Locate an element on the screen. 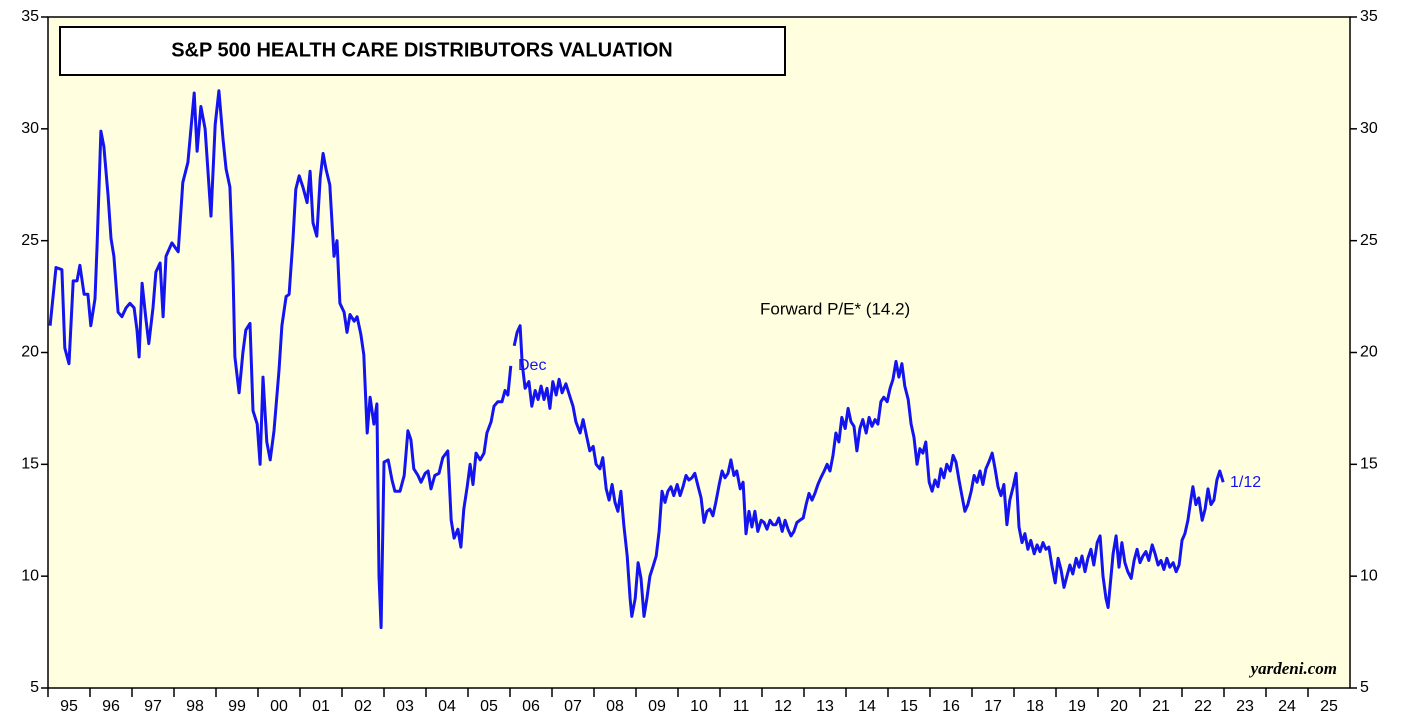 This screenshot has width=1407, height=719. x-tick-label: 01 is located at coordinates (321, 706).